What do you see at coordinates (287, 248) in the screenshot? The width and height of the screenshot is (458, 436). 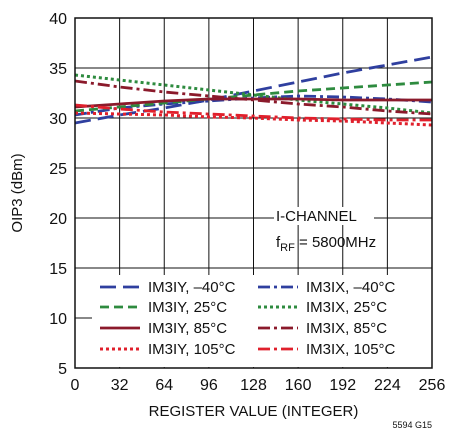 I see `annotation-rf-subscript: RF` at bounding box center [287, 248].